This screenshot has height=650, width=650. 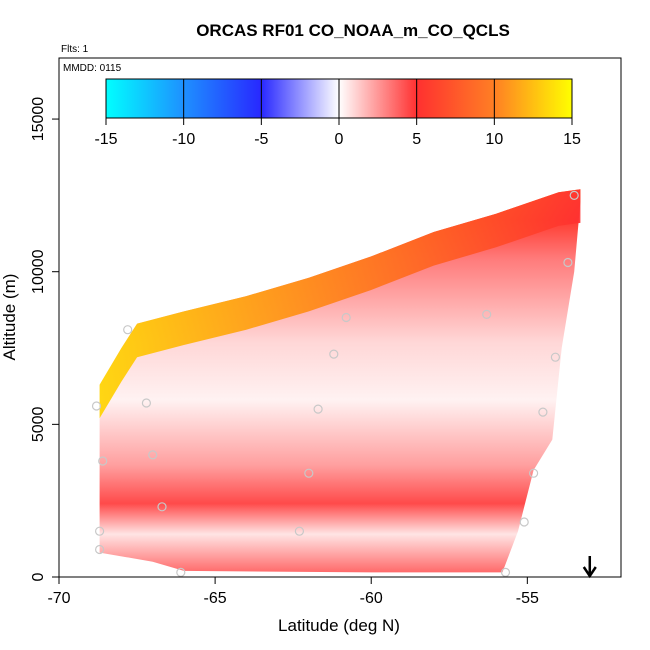 I want to click on colorbar-tick-label: 15, so click(x=572, y=139).